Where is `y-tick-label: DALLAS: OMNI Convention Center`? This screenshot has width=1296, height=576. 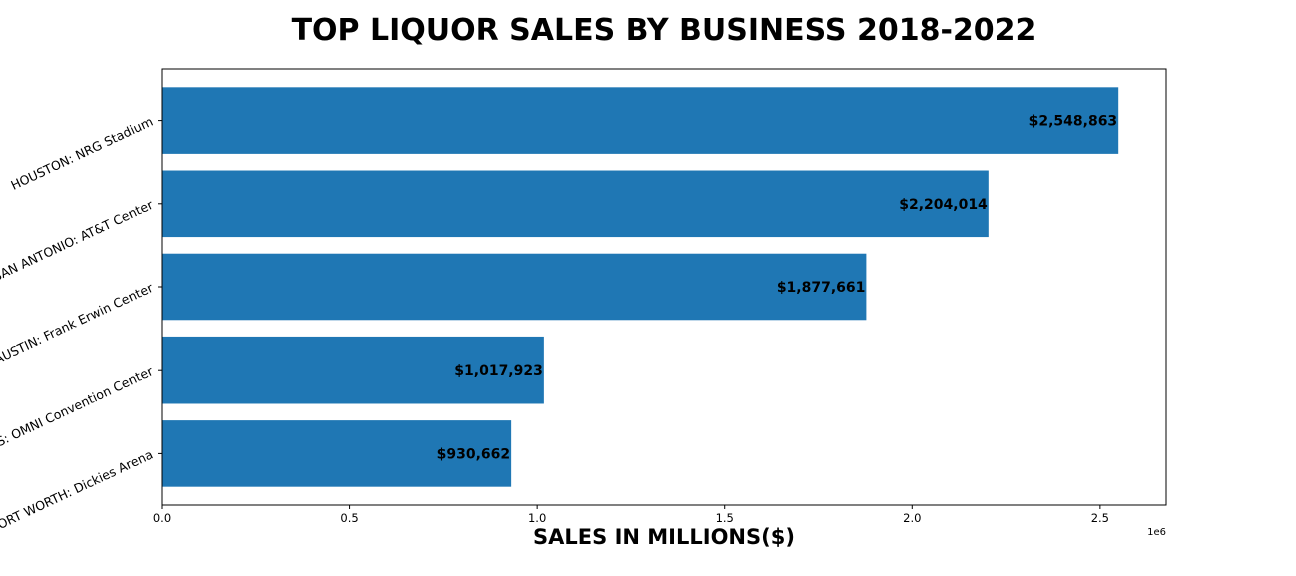 y-tick-label: DALLAS: OMNI Convention Center is located at coordinates (78, 414).